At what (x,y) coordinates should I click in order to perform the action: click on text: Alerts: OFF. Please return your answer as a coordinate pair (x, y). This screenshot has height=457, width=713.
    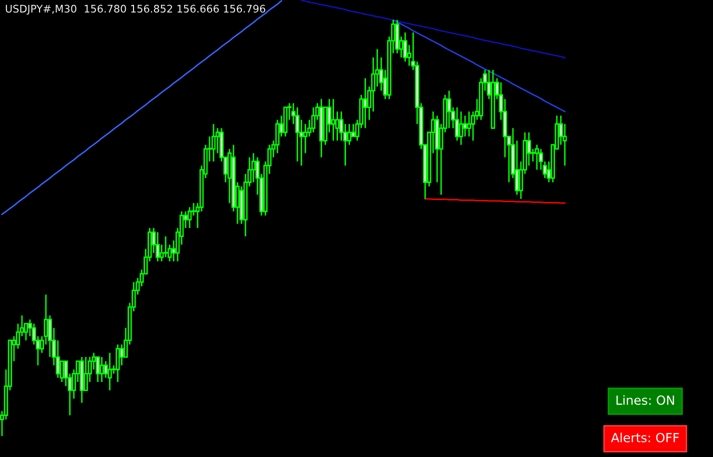
    Looking at the image, I should click on (645, 437).